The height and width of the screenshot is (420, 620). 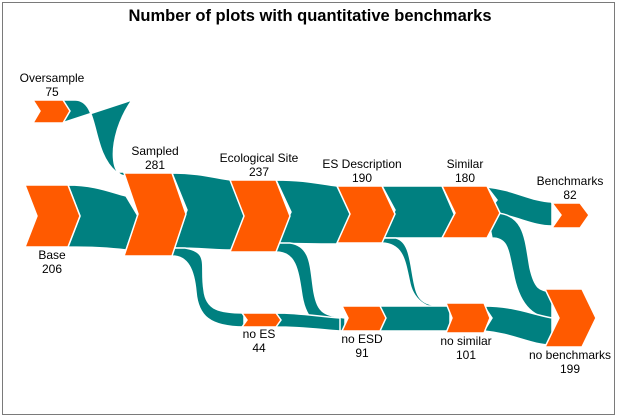 I want to click on node-no-benchmarks, so click(x=570, y=318).